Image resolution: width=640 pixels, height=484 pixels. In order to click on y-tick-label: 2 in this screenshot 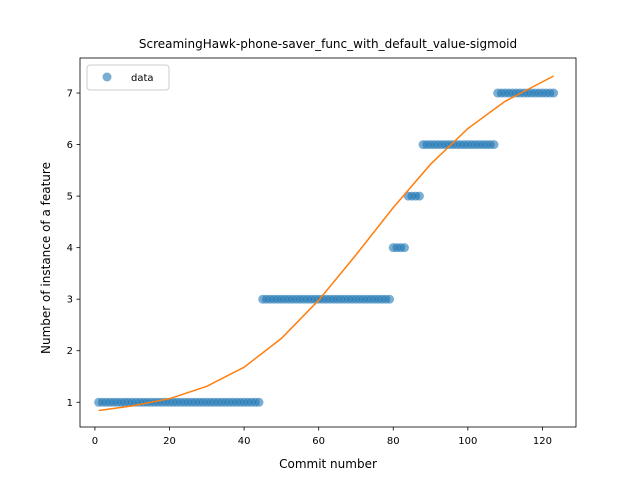, I will do `click(70, 351)`.